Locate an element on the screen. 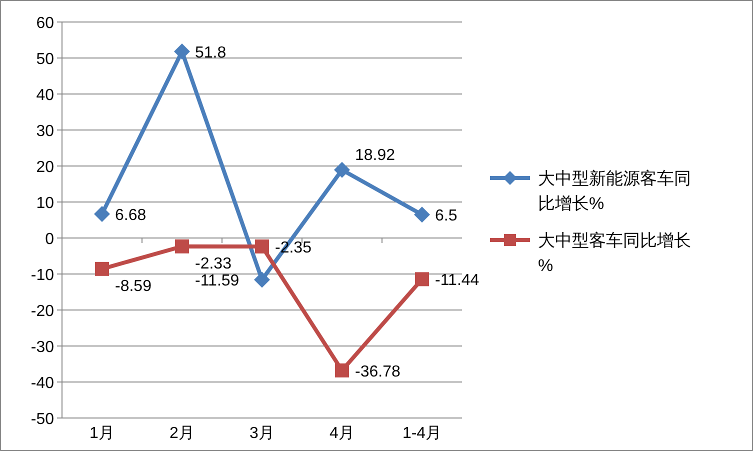 This screenshot has width=753, height=451. legend-label: 大中型客车同比增长% is located at coordinates (614, 253).